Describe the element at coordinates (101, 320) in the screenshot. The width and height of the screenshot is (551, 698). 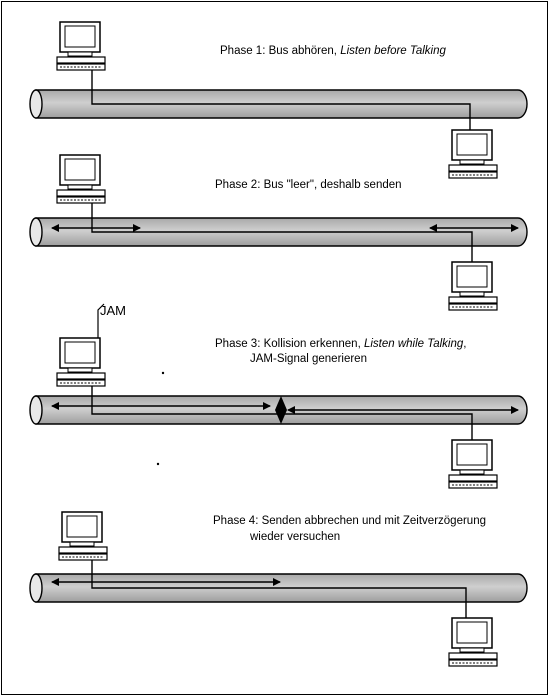
I see `jam-bracket` at that location.